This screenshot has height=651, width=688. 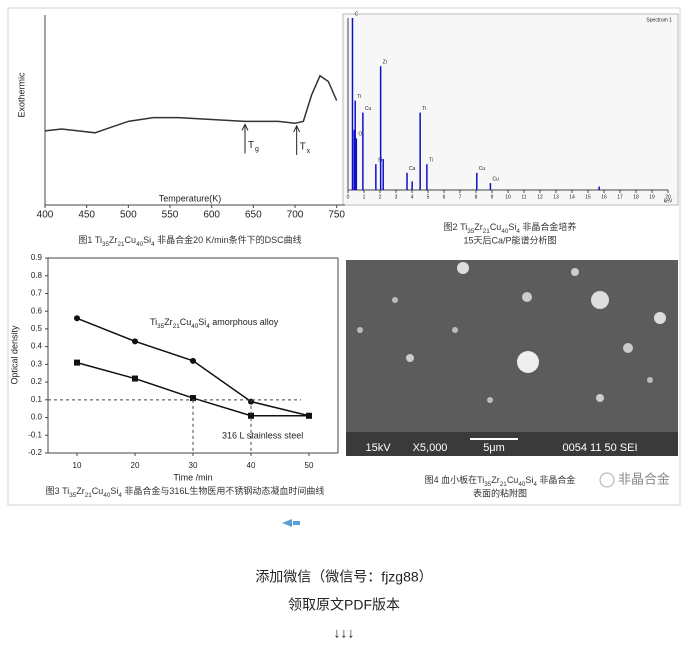 I want to click on watermark-icon, so click(x=607, y=480).